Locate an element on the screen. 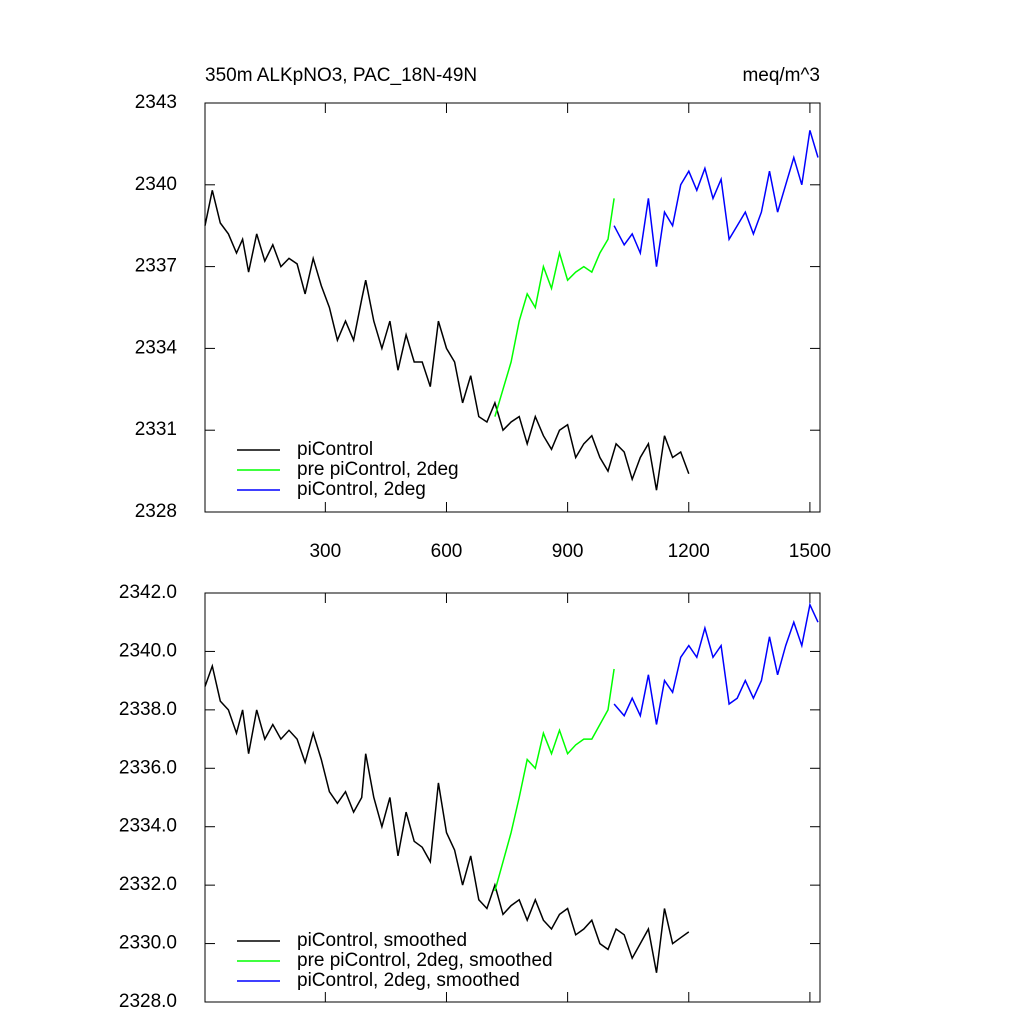 The height and width of the screenshot is (1024, 1024). x-tick-label: 600 is located at coordinates (447, 551).